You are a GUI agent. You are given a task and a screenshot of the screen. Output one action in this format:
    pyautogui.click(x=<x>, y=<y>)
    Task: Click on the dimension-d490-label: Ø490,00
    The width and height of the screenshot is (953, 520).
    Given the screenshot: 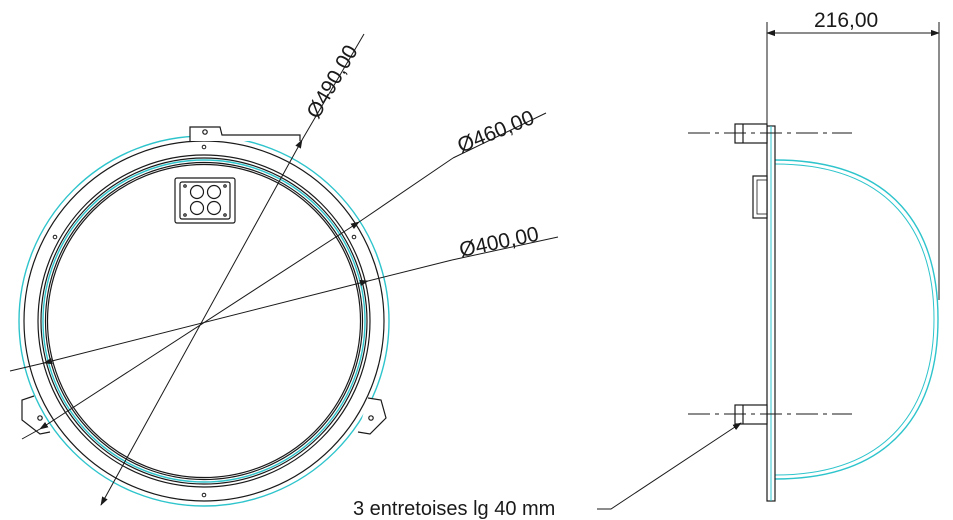 What is the action you would take?
    pyautogui.click(x=332, y=81)
    